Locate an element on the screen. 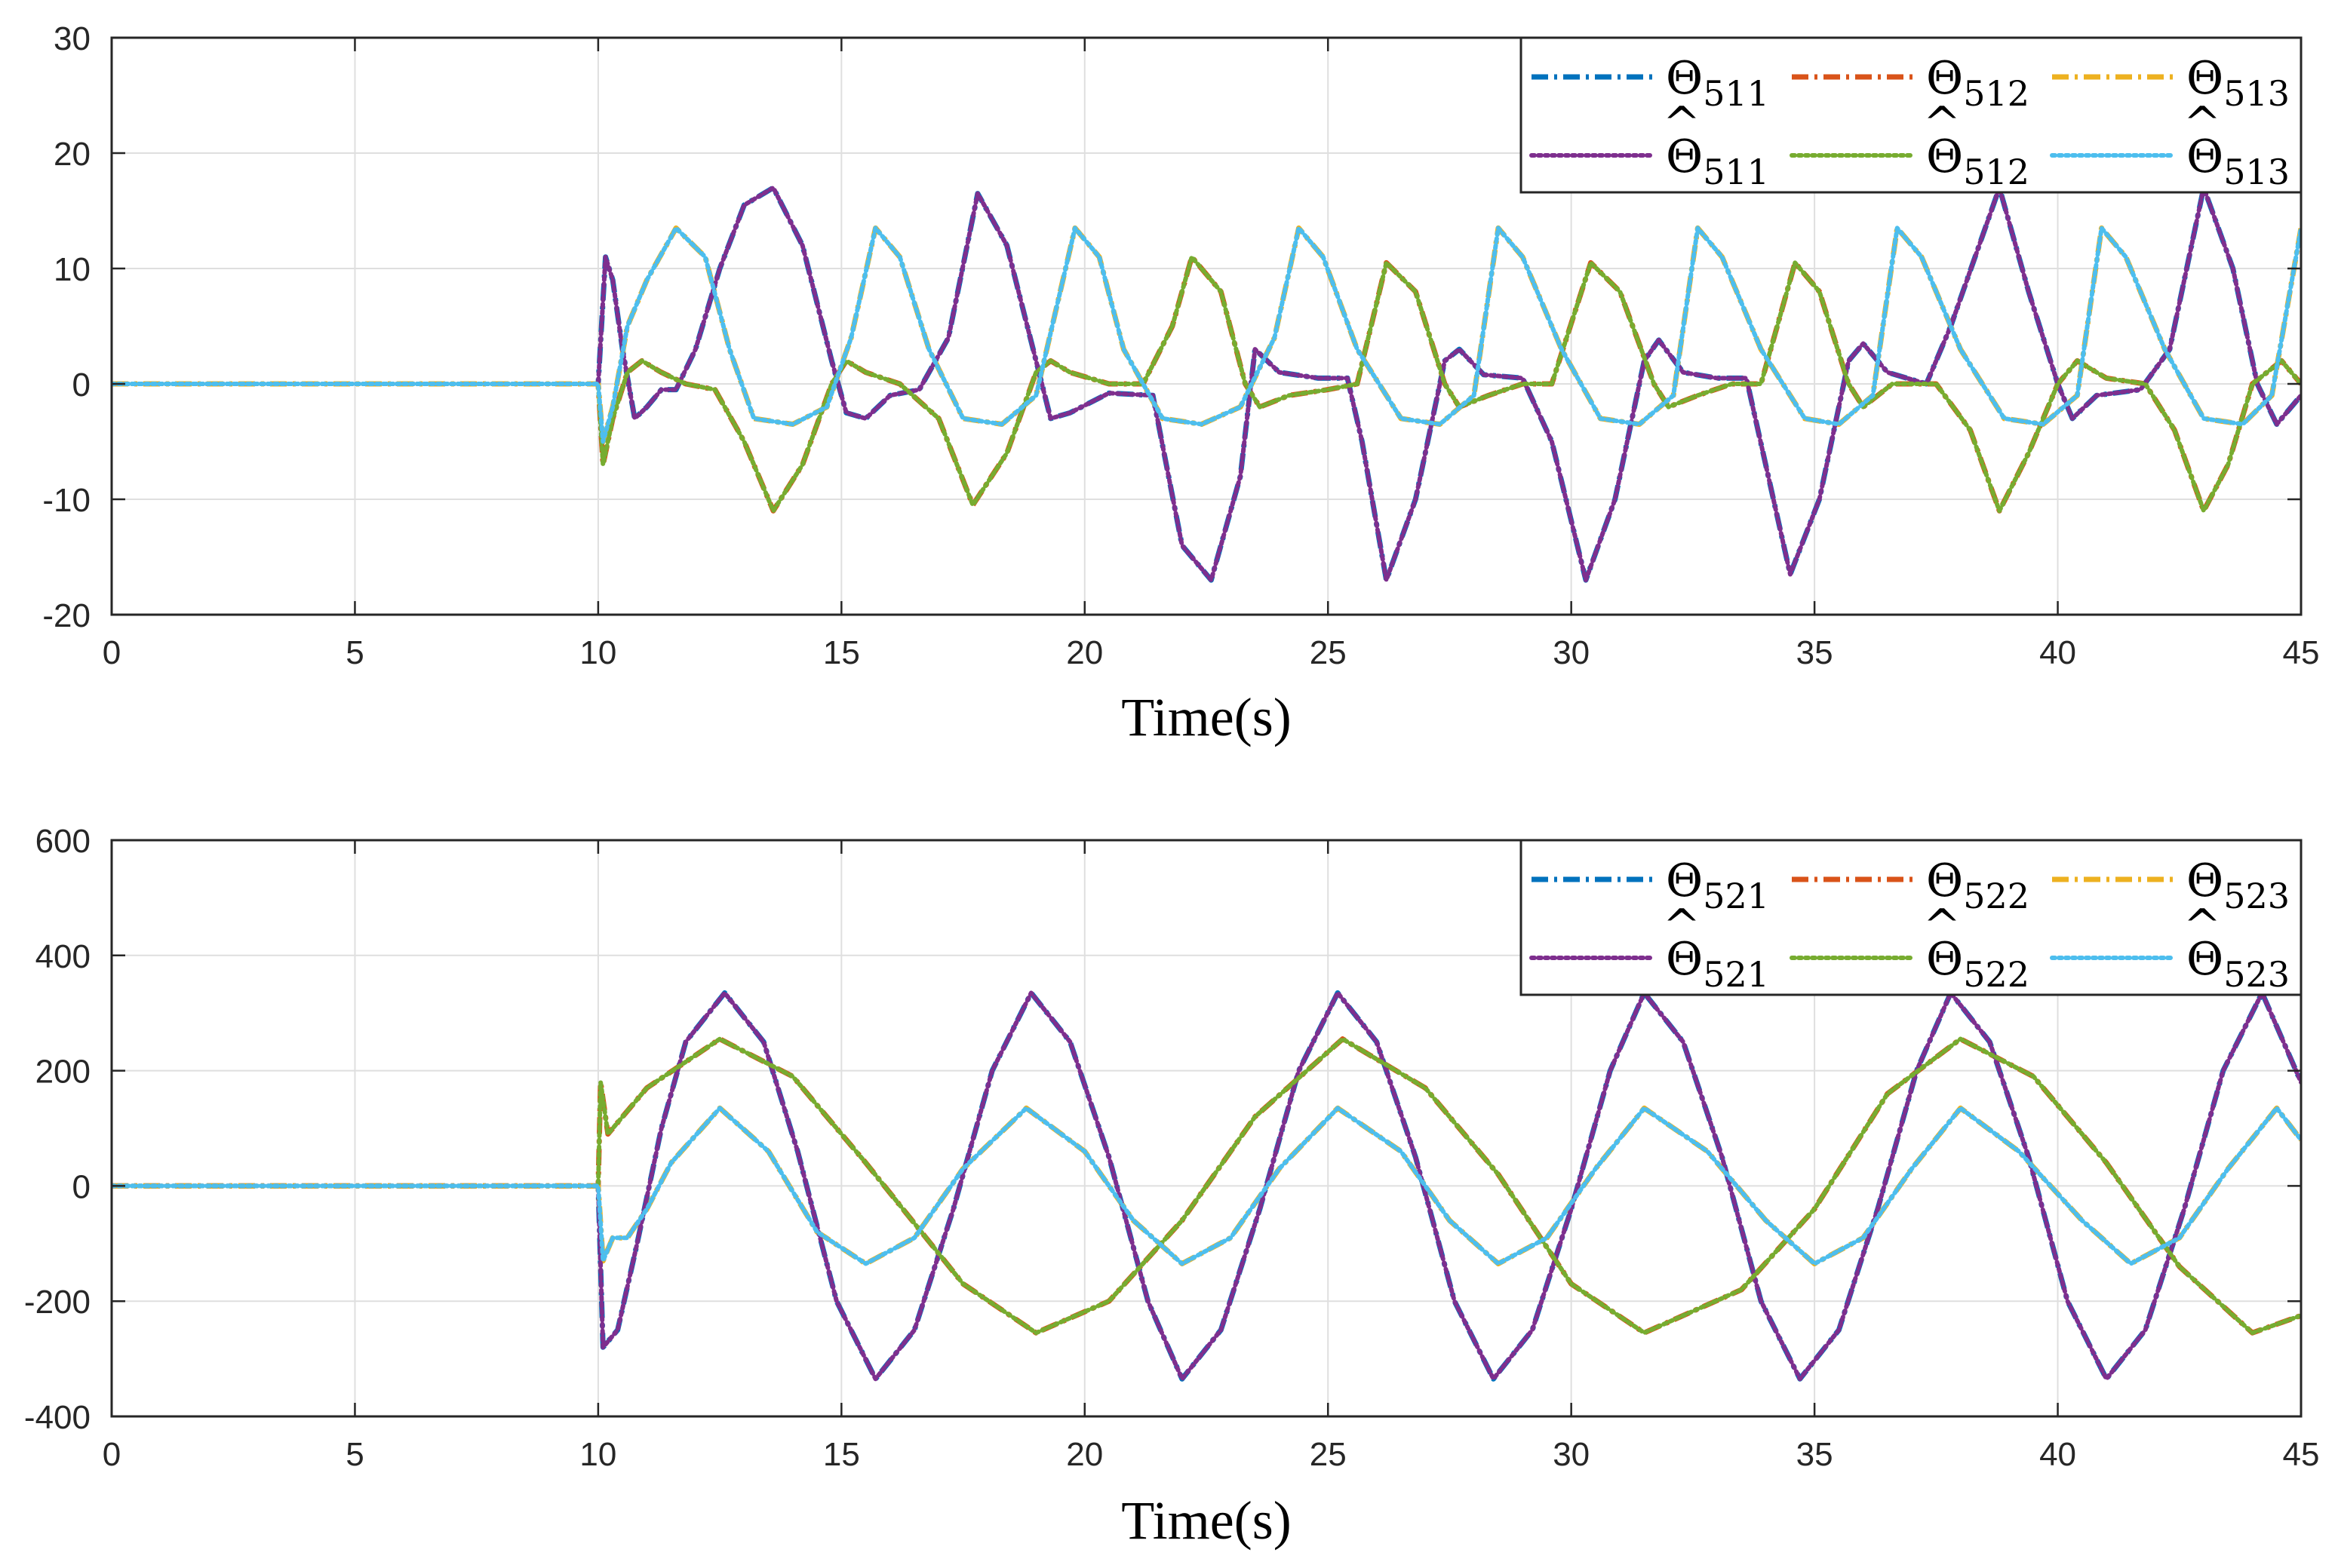  legend-entry-hat-522: Θ522^ is located at coordinates (1909, 947).